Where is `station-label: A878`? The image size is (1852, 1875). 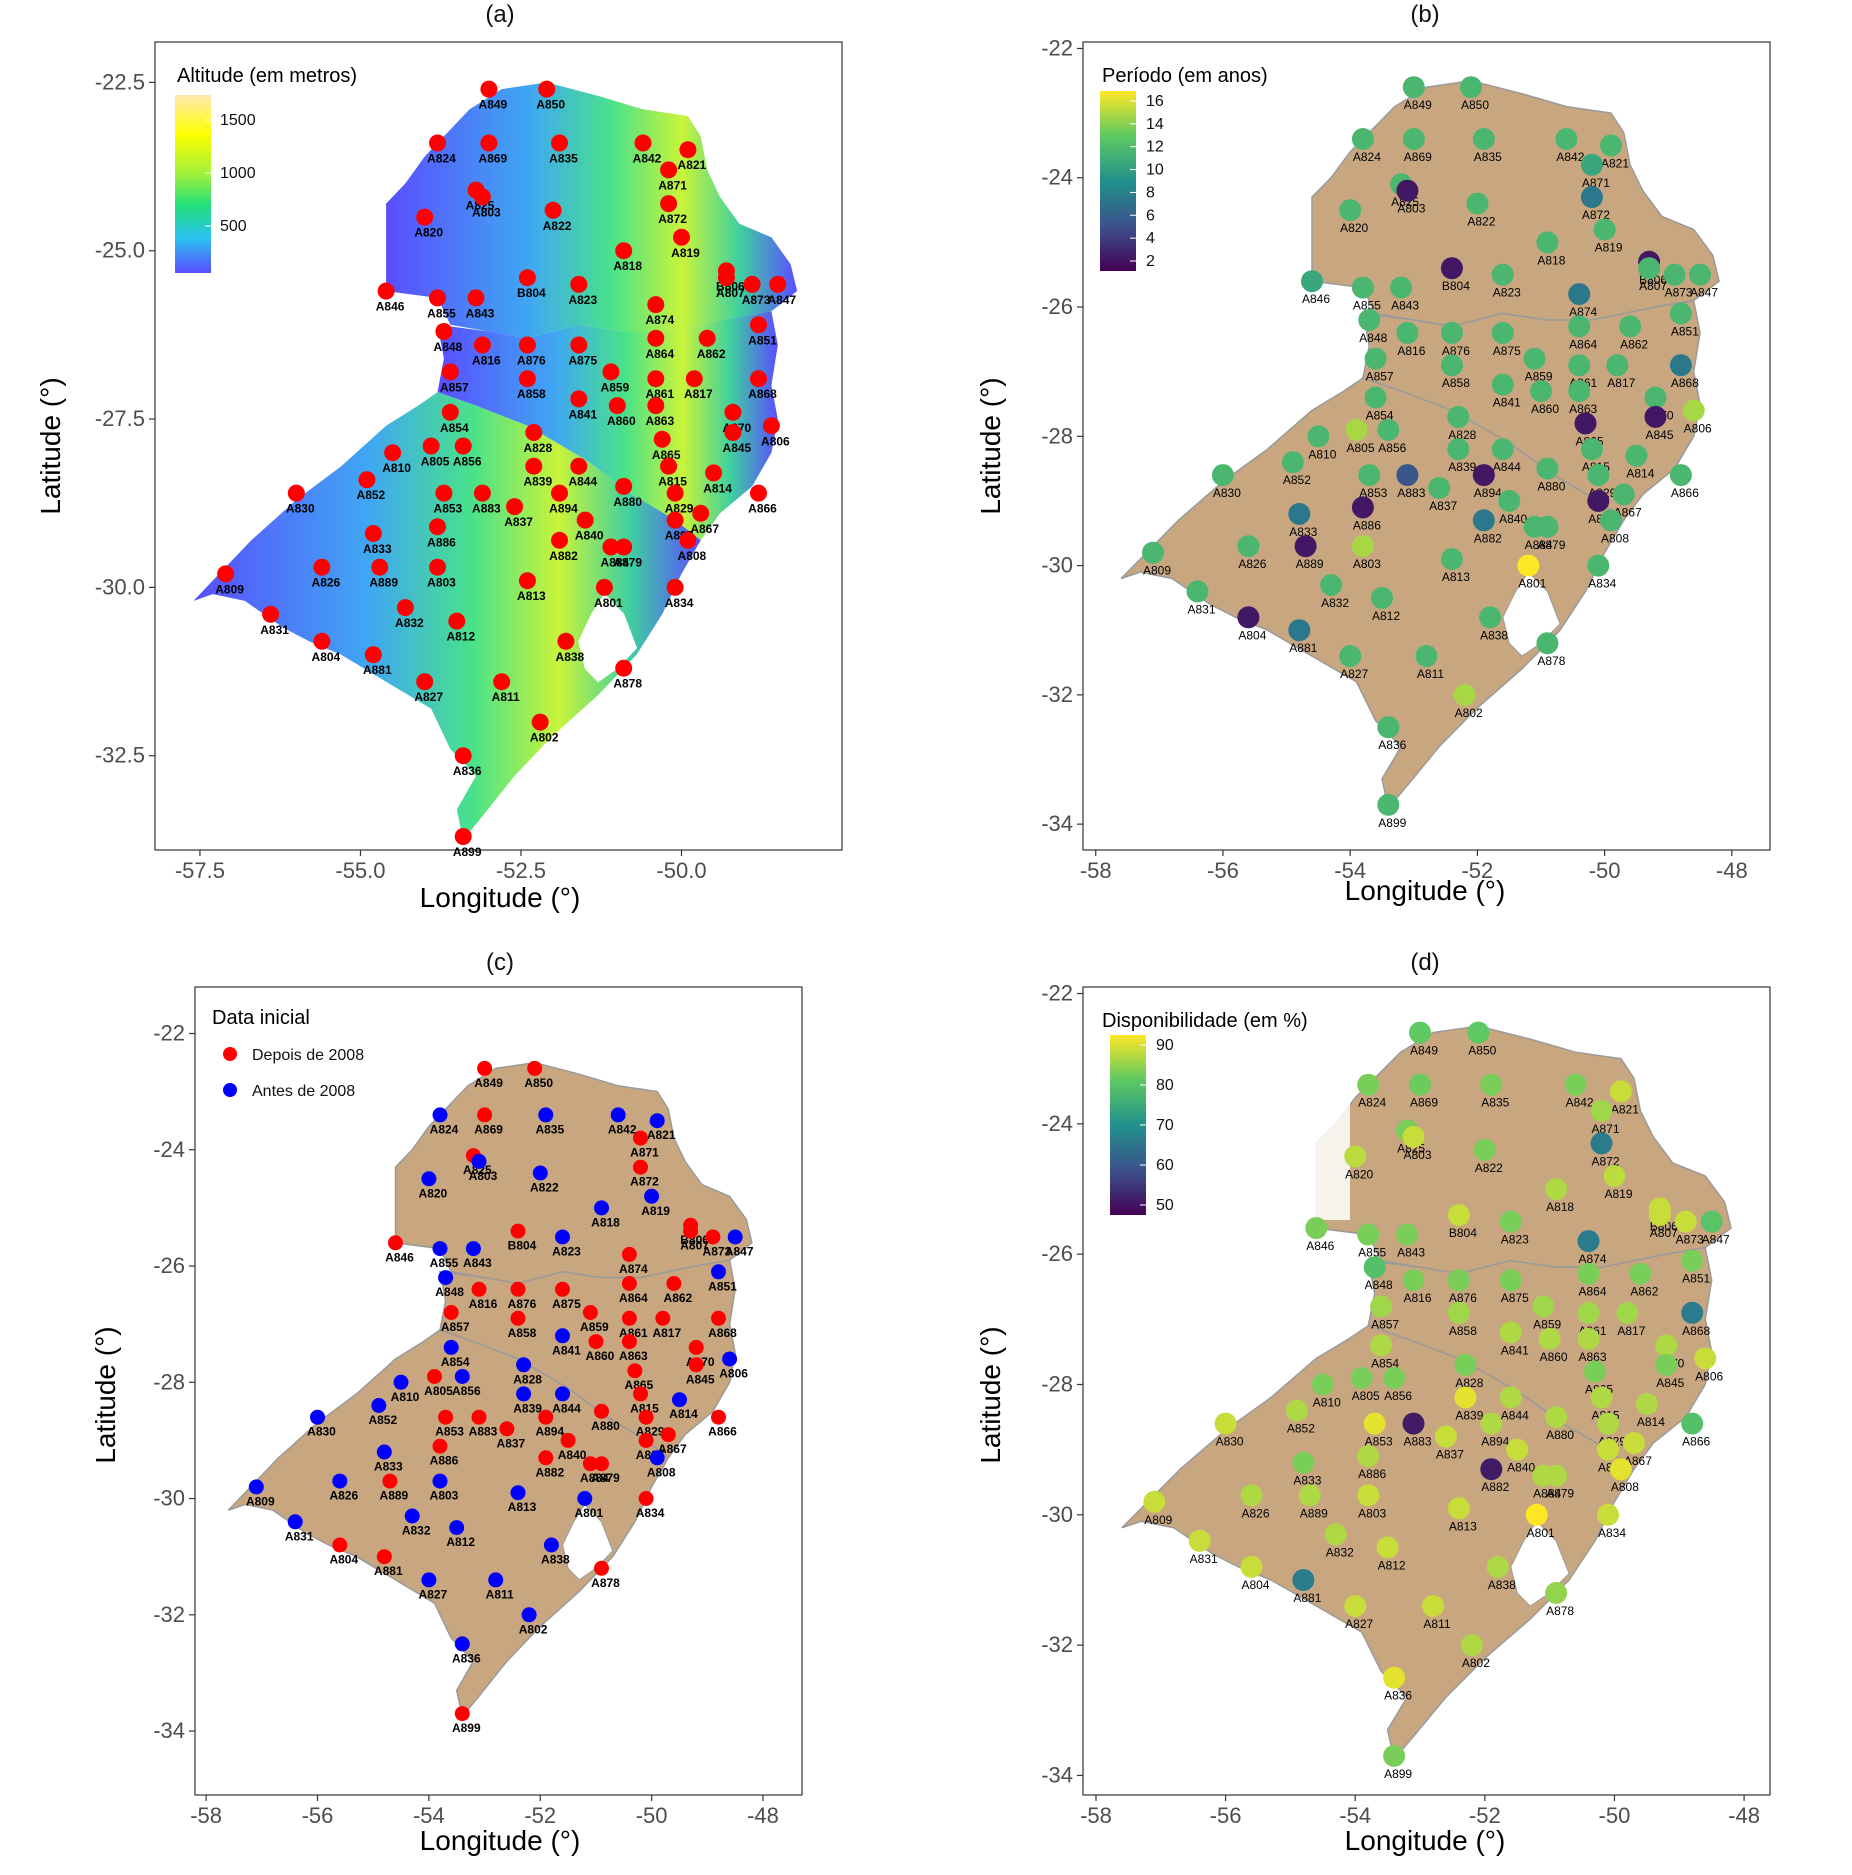 station-label: A878 is located at coordinates (627, 684).